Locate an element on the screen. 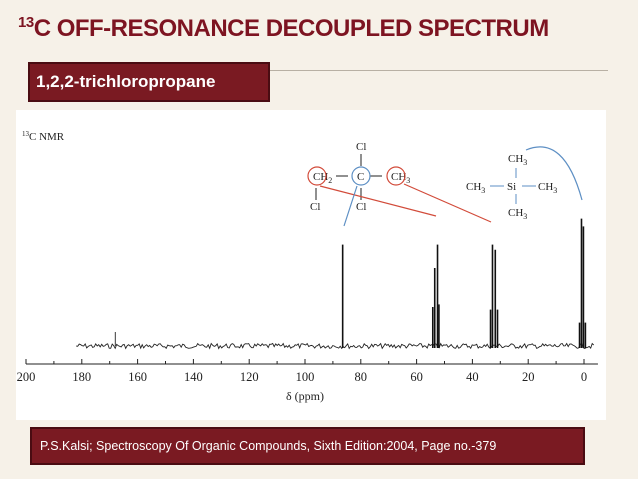 The image size is (638, 479). x-tick-label-120: 120 is located at coordinates (249, 377).